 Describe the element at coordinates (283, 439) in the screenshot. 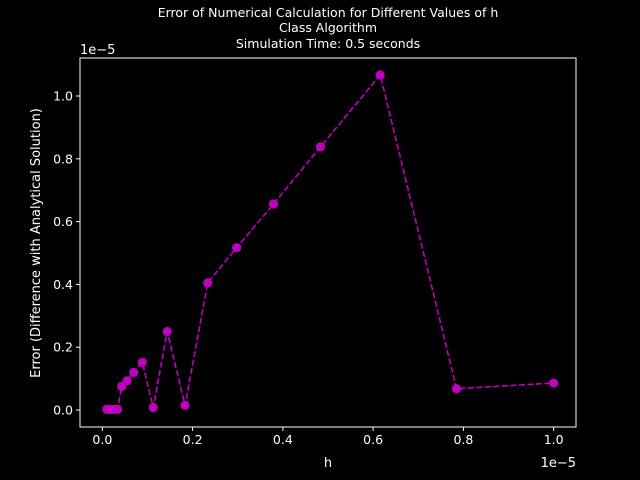

I see `x-tick-label: 0.4` at that location.